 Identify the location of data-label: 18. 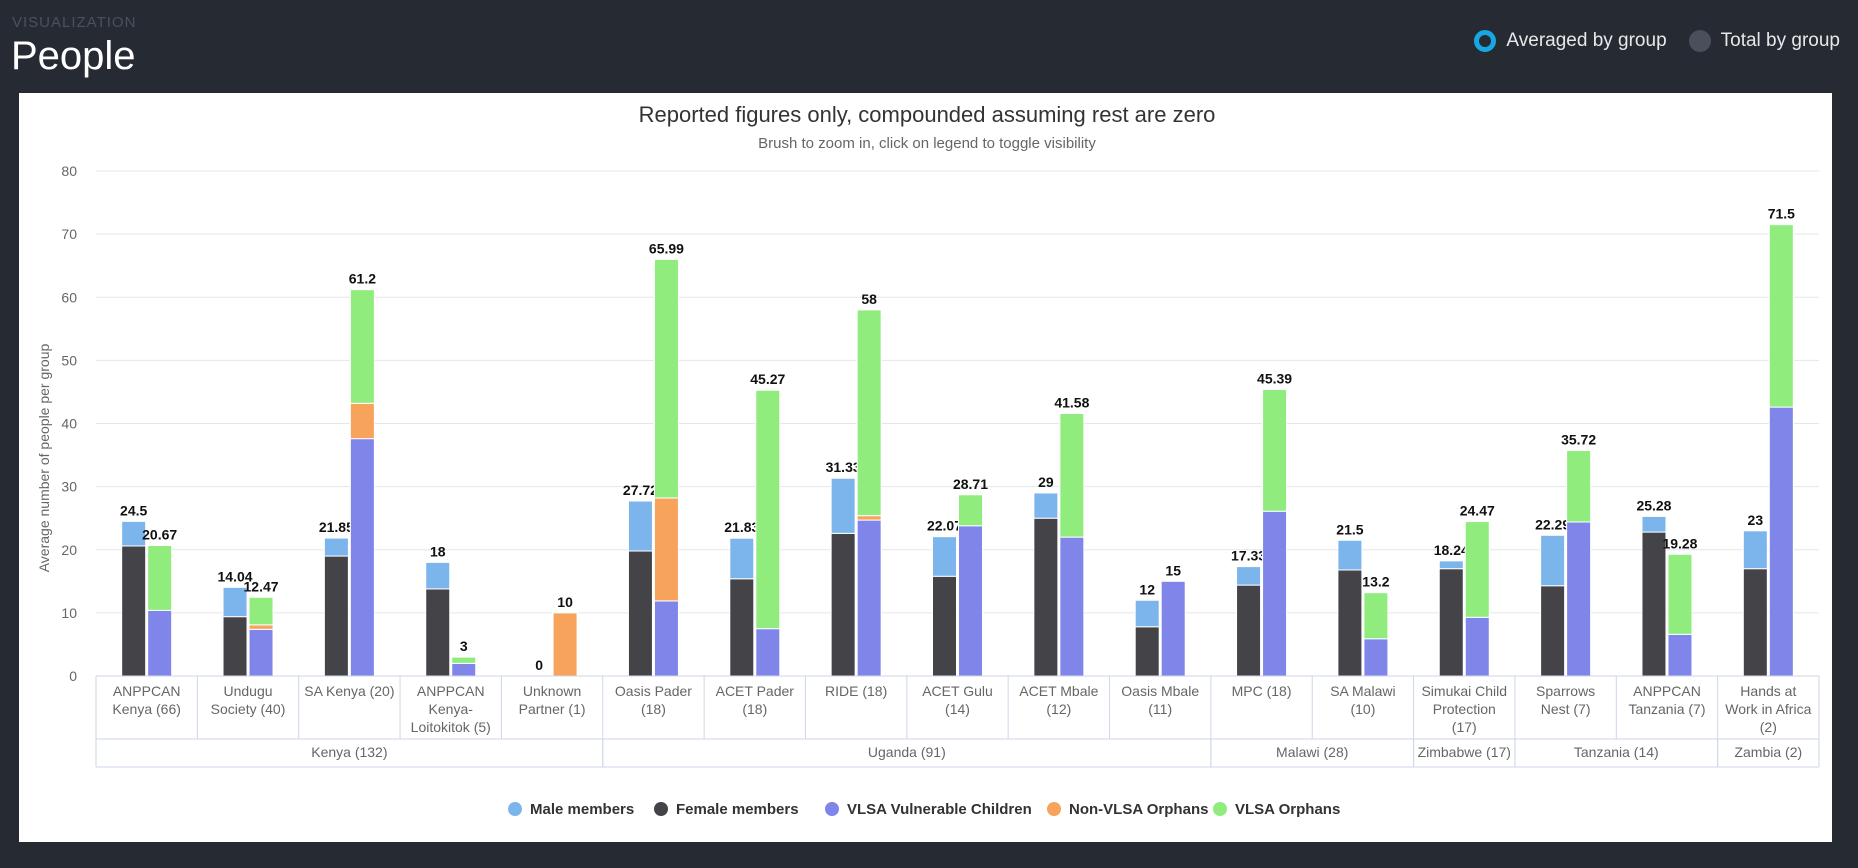
(438, 551).